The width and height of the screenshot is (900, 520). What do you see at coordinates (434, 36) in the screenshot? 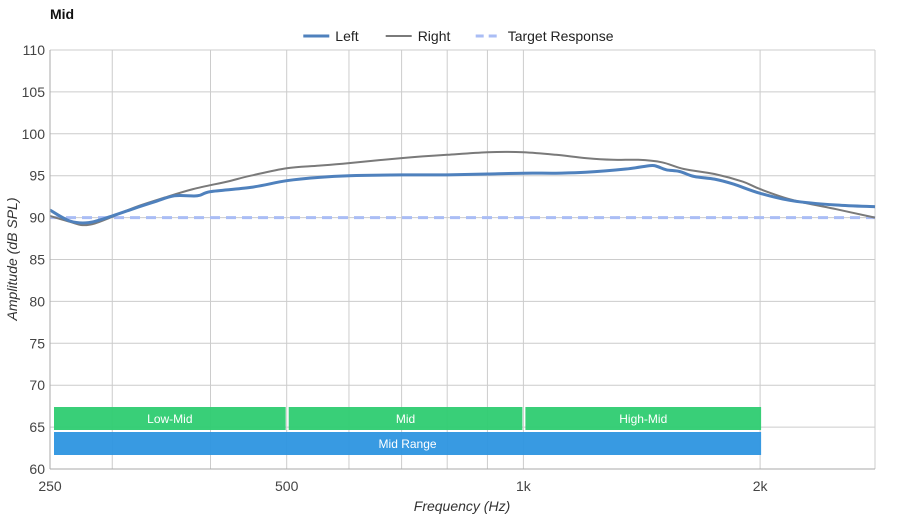
I see `legend-label: Right` at bounding box center [434, 36].